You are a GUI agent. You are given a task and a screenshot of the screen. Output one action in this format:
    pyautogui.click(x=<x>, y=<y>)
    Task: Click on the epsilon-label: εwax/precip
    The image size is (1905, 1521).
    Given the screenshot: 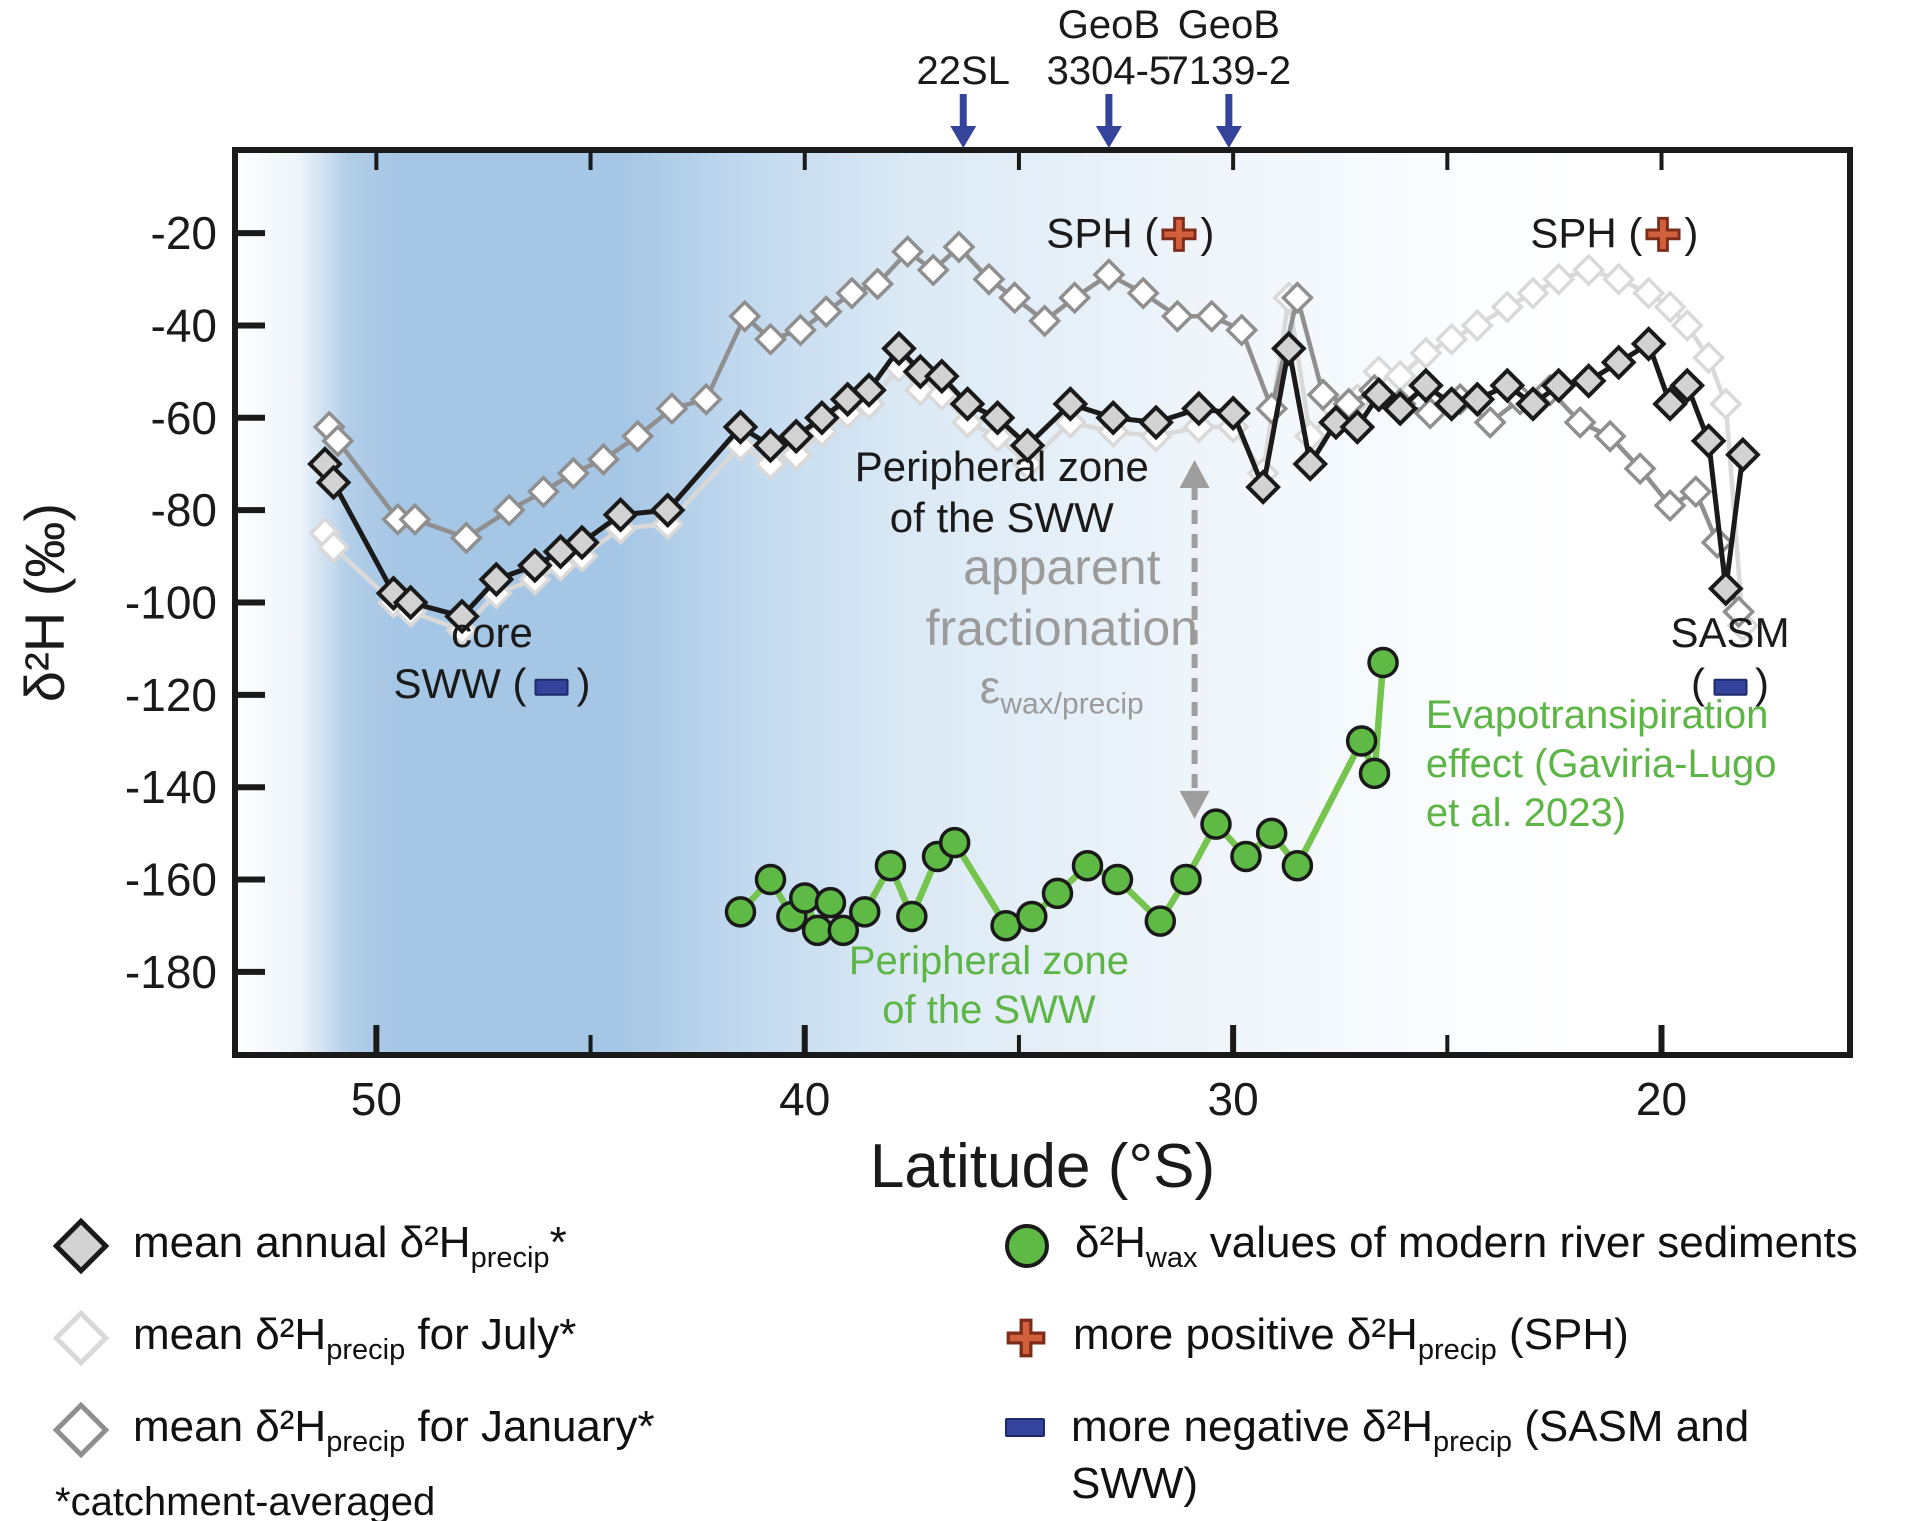 What is the action you would take?
    pyautogui.click(x=1061, y=691)
    